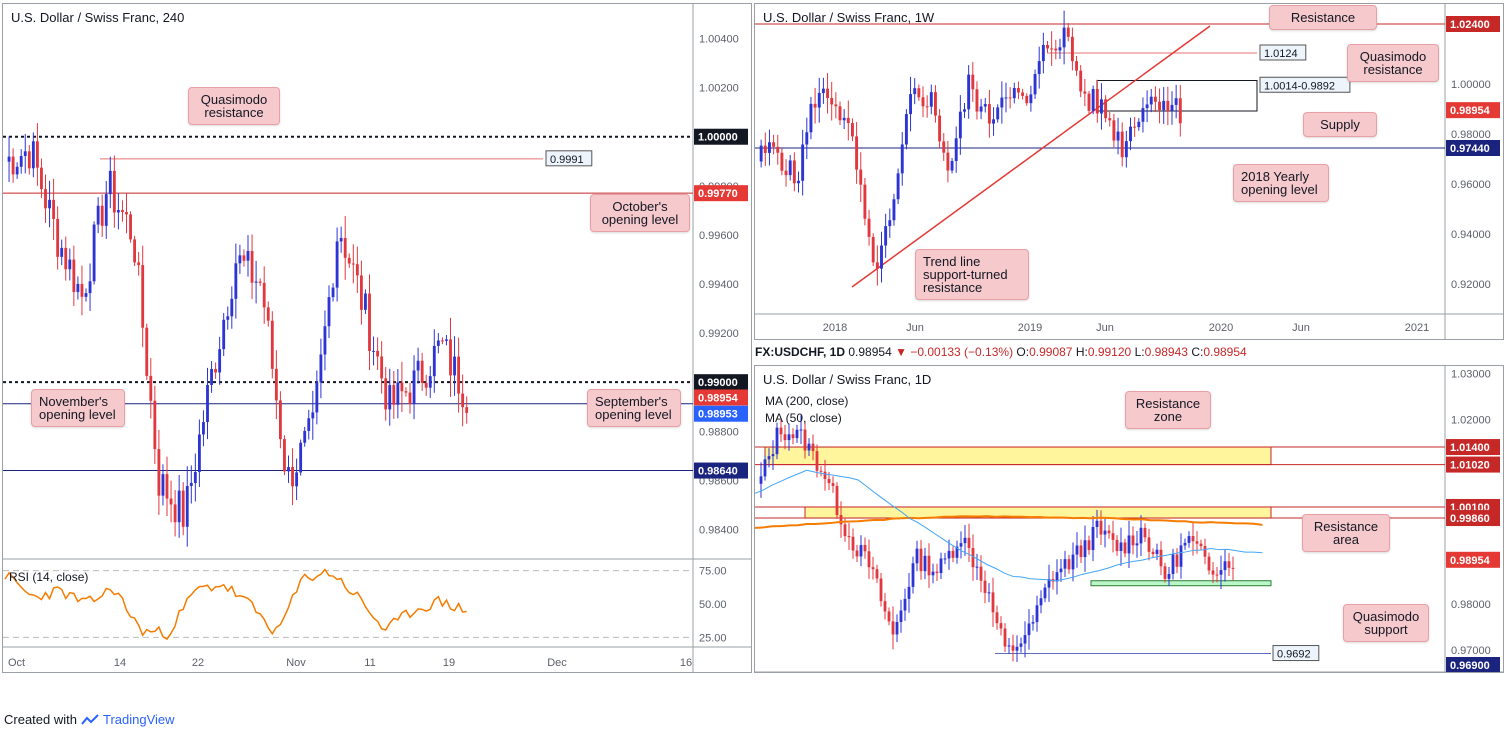 The height and width of the screenshot is (733, 1505). What do you see at coordinates (1470, 149) in the screenshot?
I see `w-price-tag: 0.97440` at bounding box center [1470, 149].